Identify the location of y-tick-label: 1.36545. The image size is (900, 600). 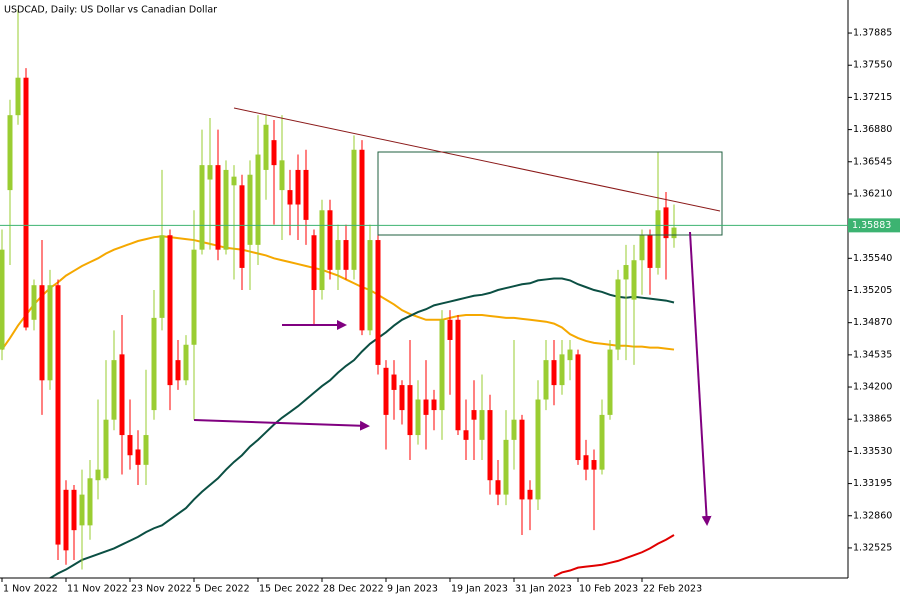
(872, 161).